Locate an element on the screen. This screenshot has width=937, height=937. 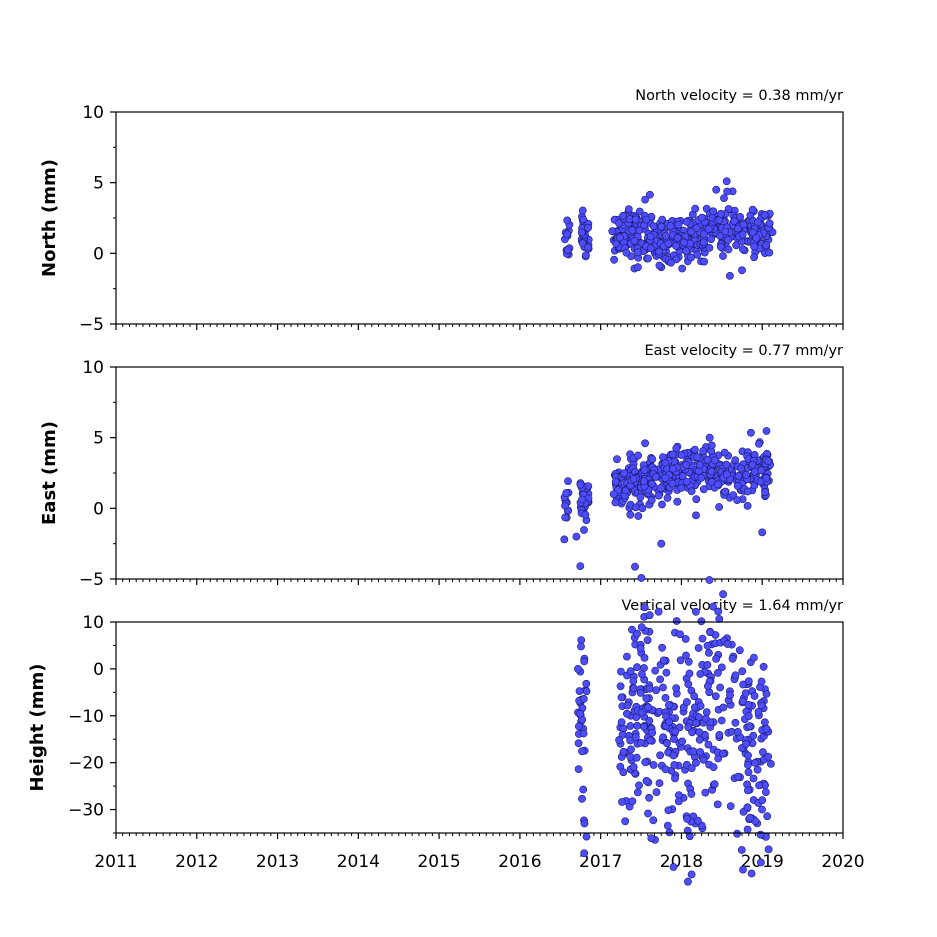
data-points is located at coordinates (669, 228).